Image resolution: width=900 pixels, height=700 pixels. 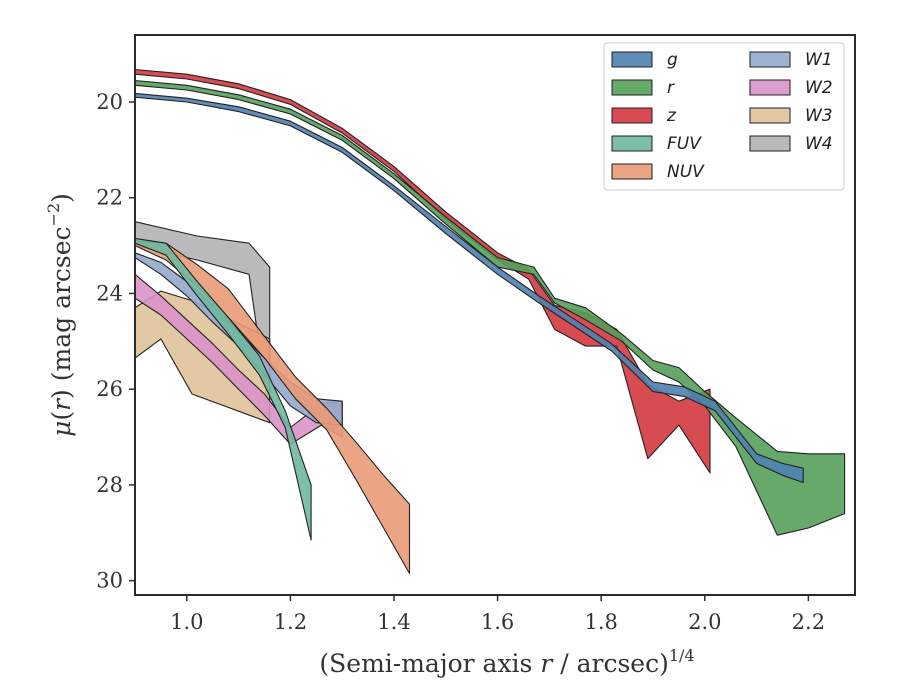 What do you see at coordinates (686, 172) in the screenshot?
I see `legend-label-nuv: NUV` at bounding box center [686, 172].